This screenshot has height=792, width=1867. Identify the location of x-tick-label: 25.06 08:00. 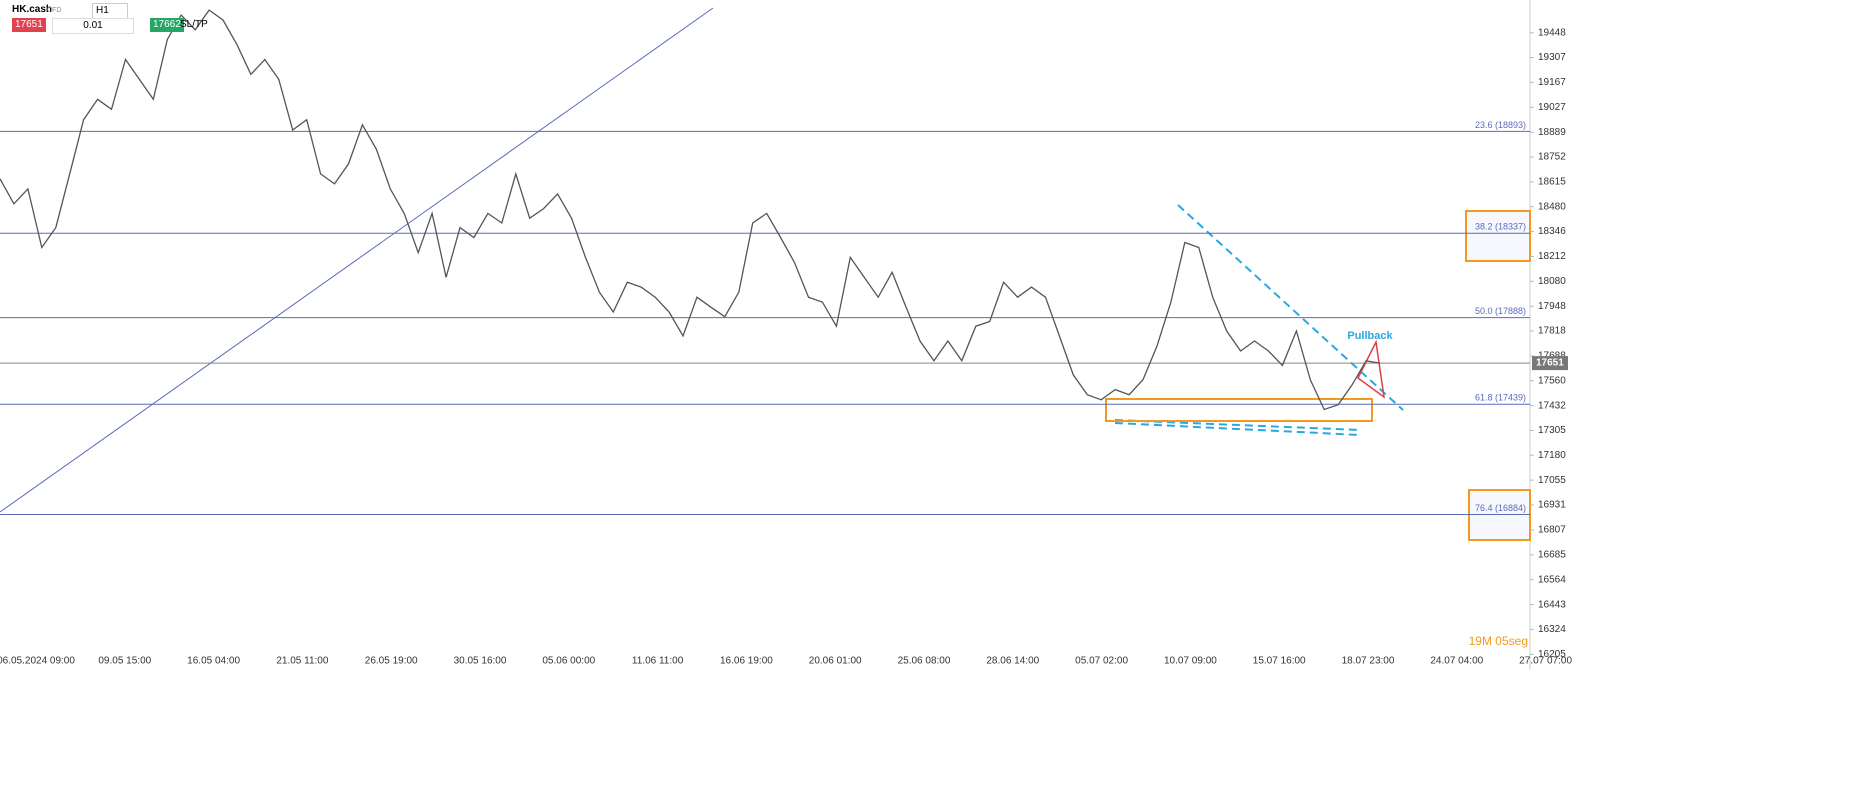
(924, 661).